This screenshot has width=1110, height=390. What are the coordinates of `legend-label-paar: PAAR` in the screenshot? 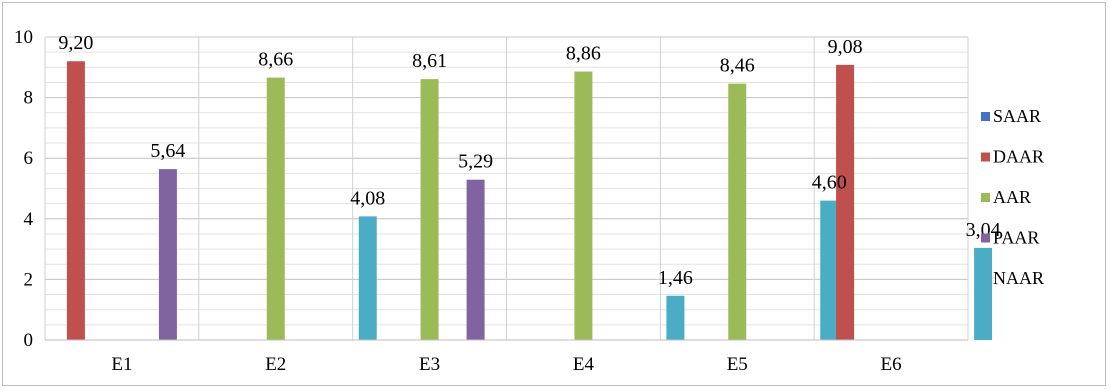 It's located at (1016, 238).